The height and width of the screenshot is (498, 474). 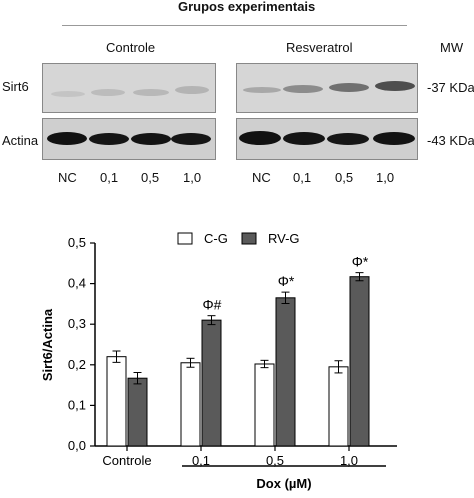 I want to click on blot-sirt6-controle, so click(x=129, y=88).